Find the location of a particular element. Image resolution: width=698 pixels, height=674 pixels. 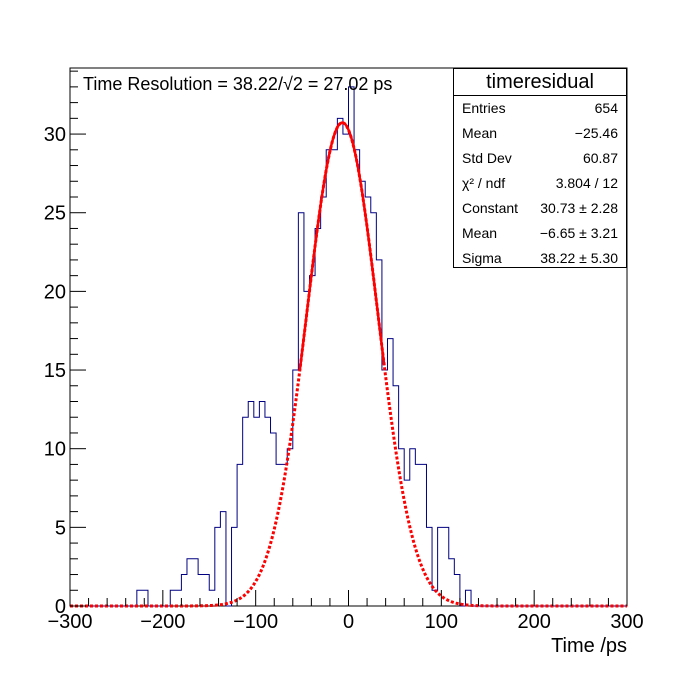

stats-row: Mean −25.46 is located at coordinates (540, 133).